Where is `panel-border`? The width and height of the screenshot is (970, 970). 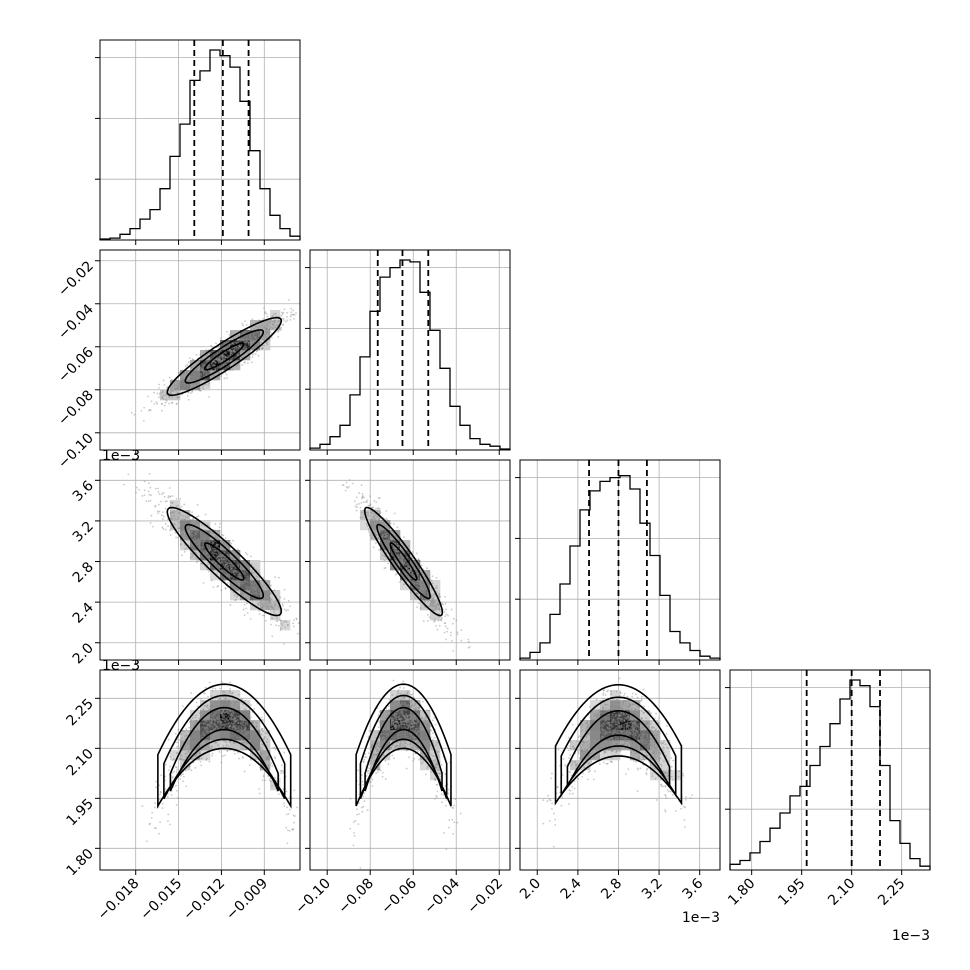
panel-border is located at coordinates (200, 560).